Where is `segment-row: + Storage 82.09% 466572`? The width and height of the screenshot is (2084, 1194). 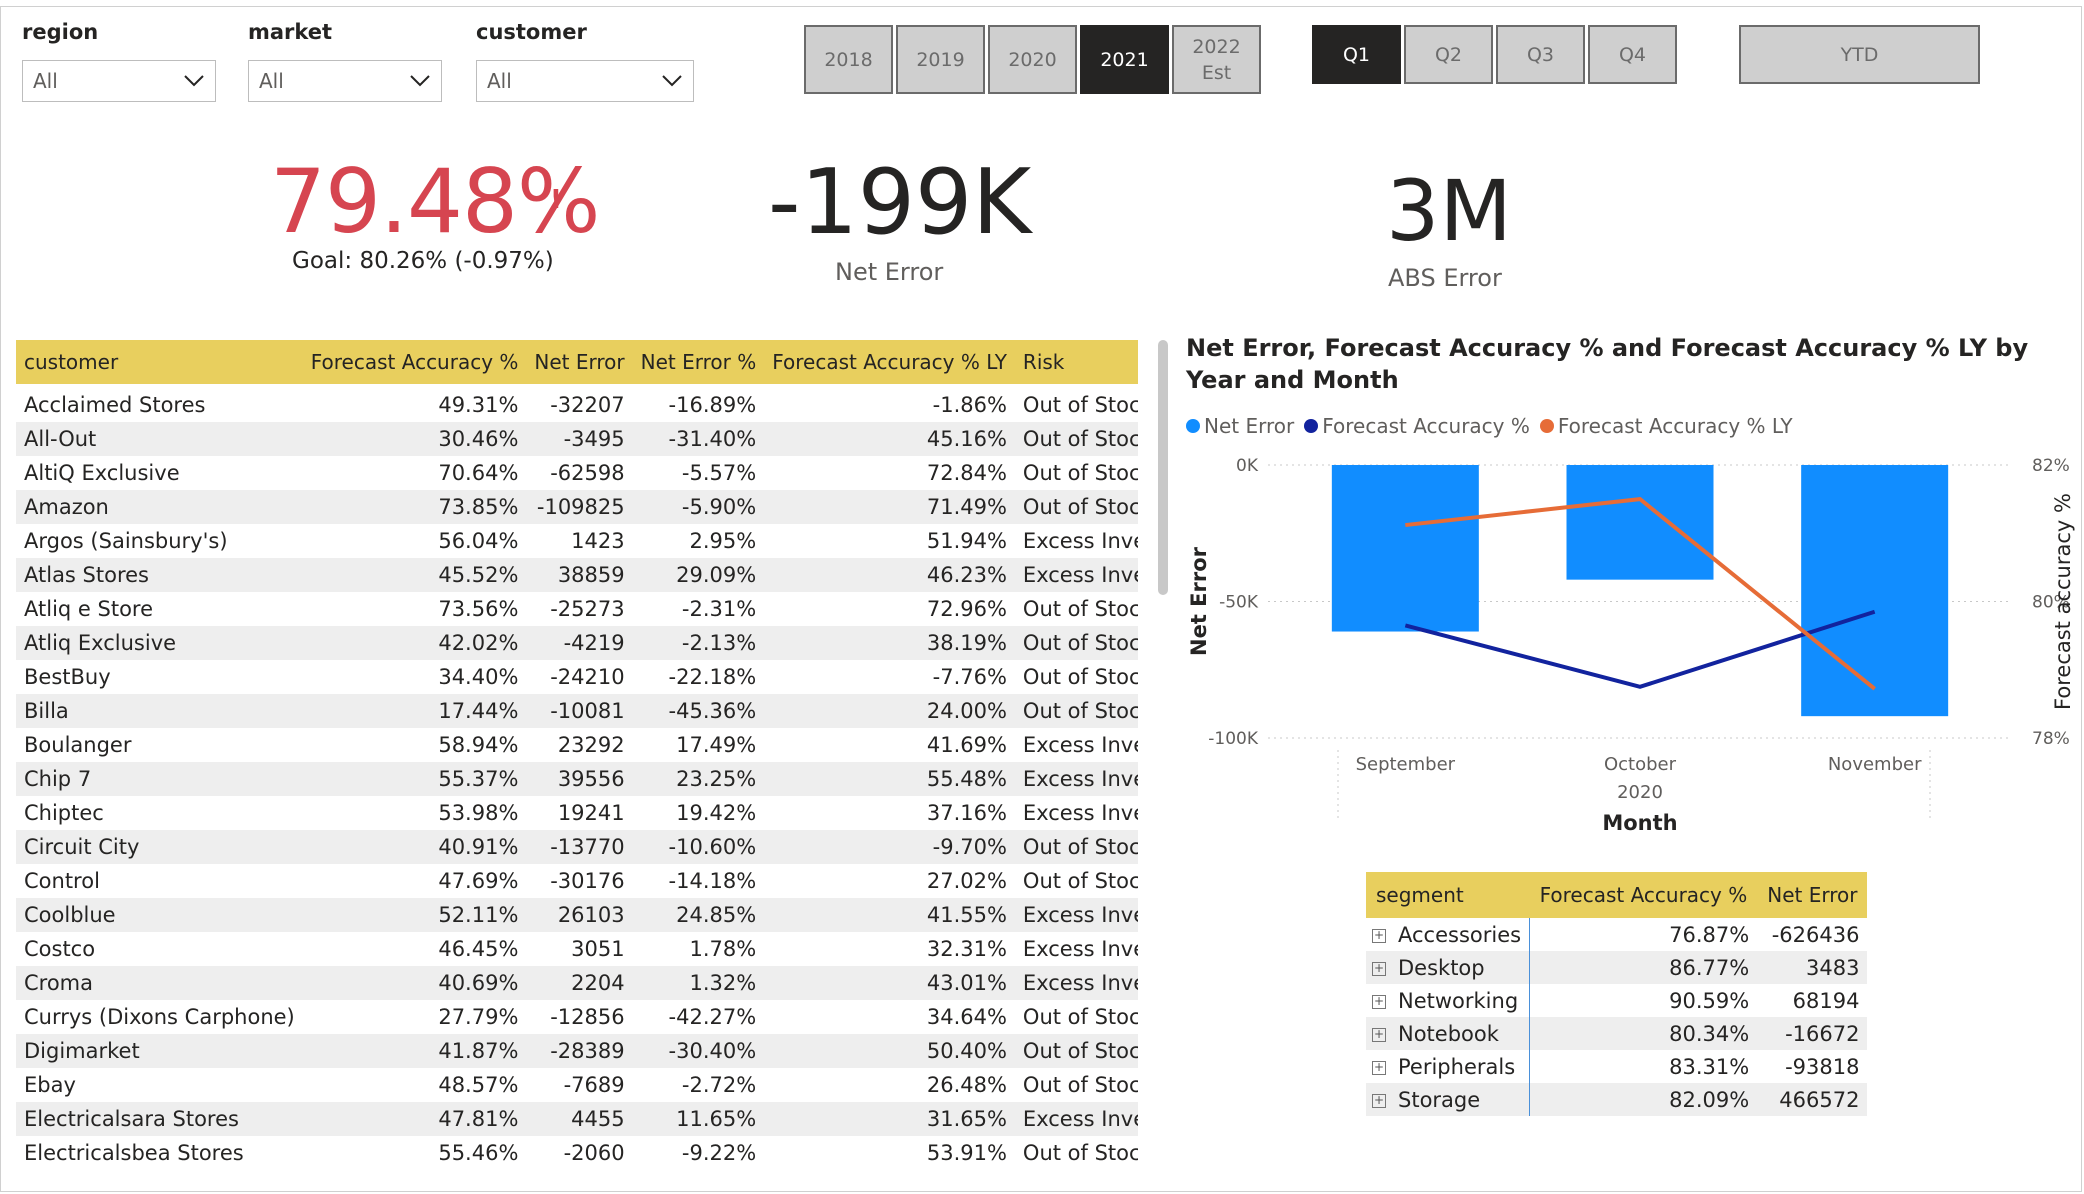 segment-row: + Storage 82.09% 466572 is located at coordinates (1617, 1099).